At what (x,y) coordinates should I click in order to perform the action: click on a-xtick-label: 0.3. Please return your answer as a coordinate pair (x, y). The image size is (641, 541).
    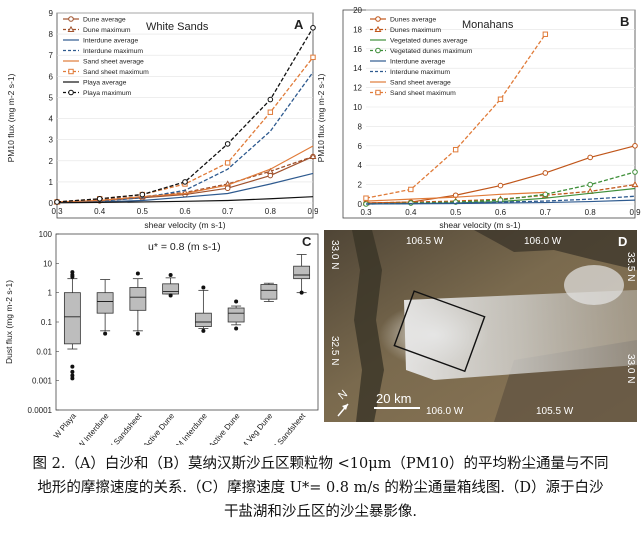
    Looking at the image, I should click on (57, 211).